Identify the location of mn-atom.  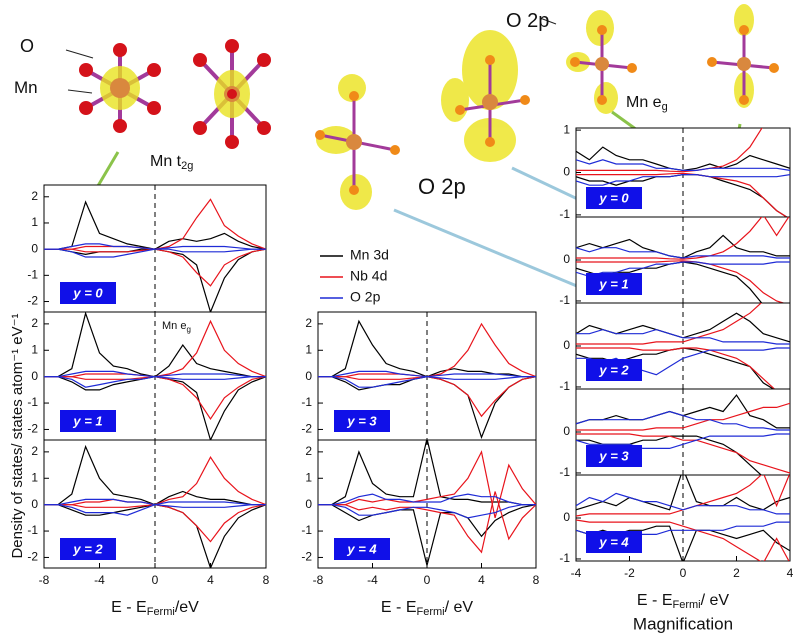
(120, 88).